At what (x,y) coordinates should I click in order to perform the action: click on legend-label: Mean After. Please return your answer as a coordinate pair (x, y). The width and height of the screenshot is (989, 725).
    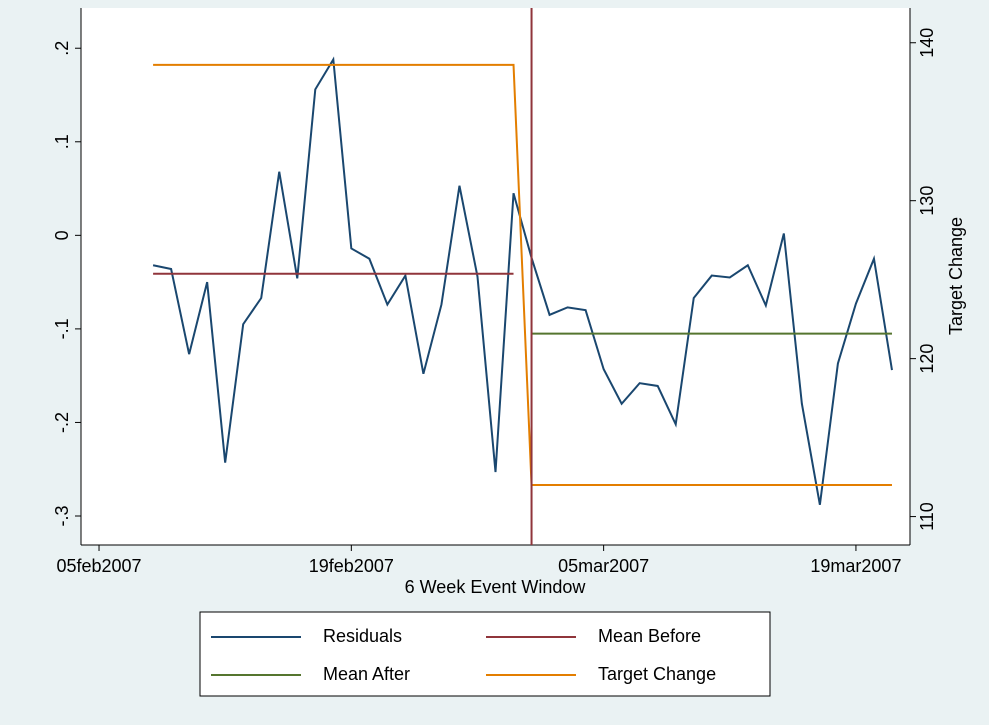
    Looking at the image, I should click on (366, 674).